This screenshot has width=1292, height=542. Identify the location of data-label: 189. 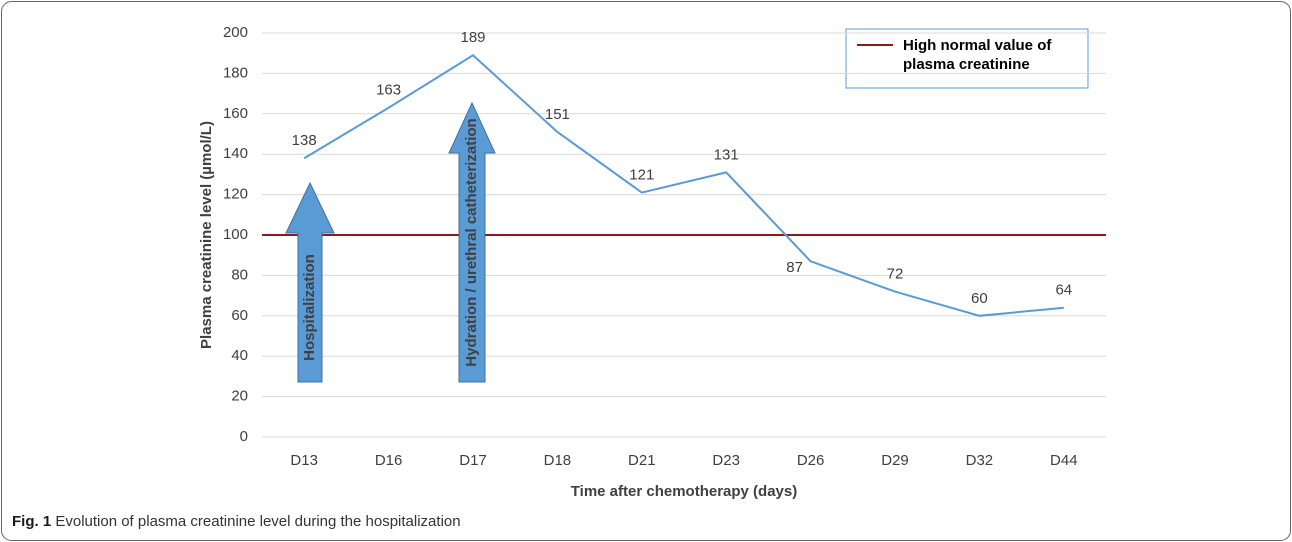
(472, 37).